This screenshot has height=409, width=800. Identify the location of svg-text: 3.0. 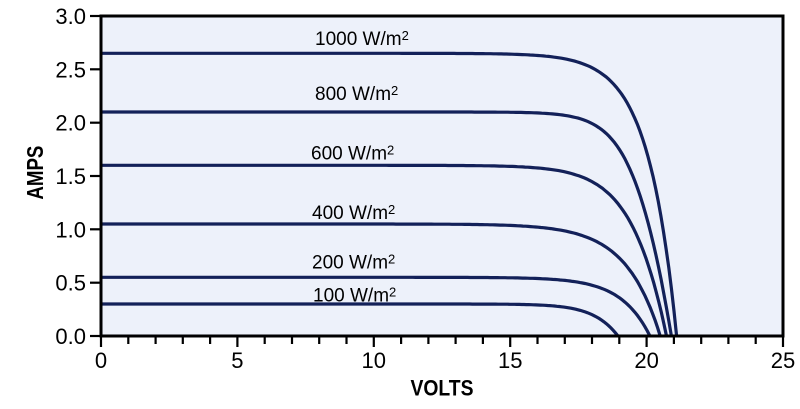
(70, 16).